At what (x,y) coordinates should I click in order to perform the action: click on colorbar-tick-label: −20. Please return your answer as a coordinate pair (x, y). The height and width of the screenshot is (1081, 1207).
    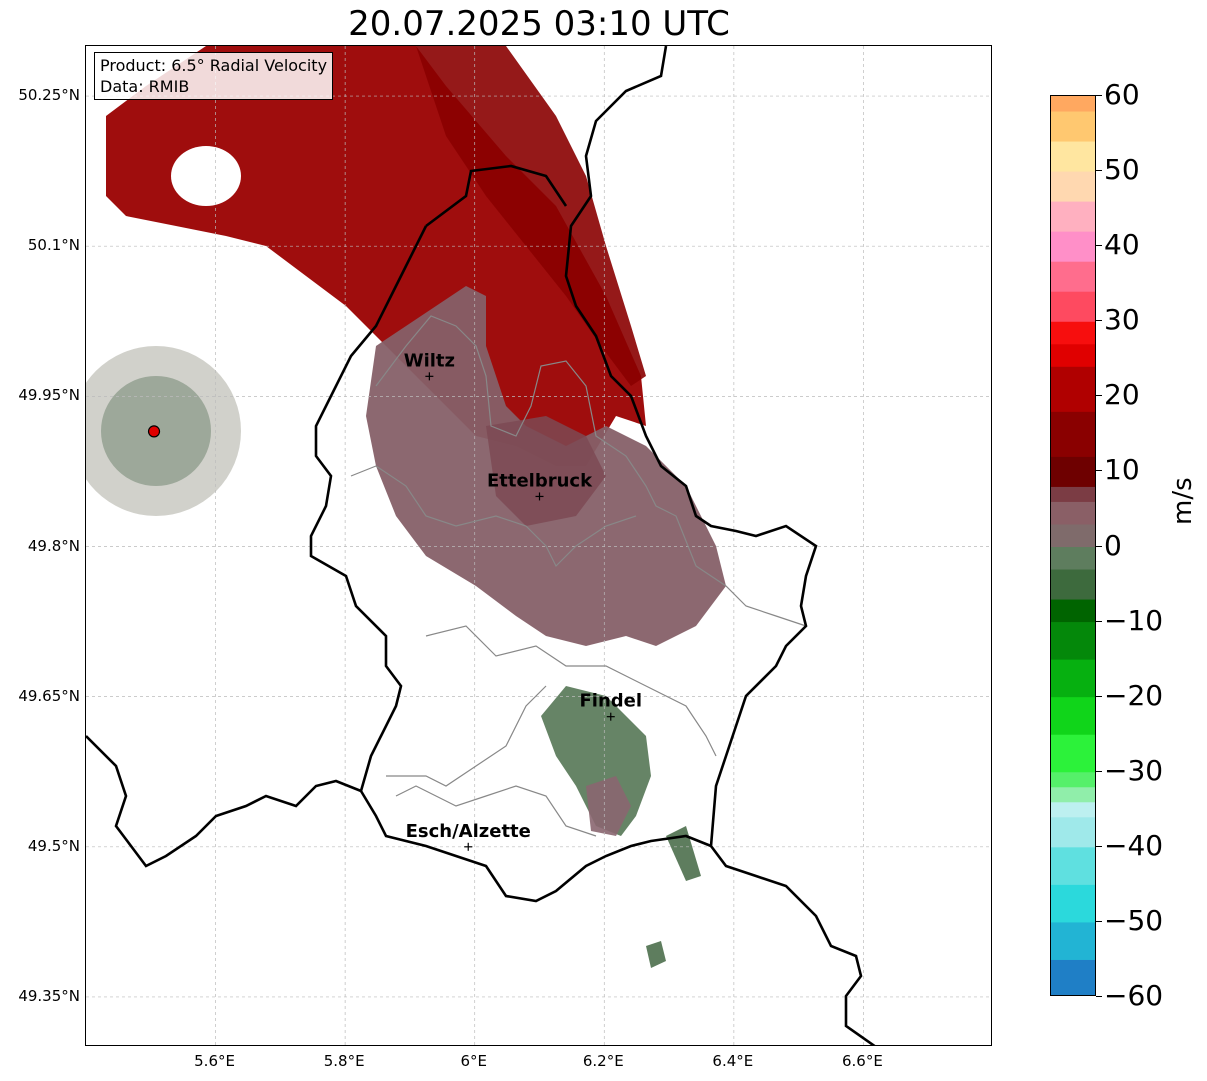
    Looking at the image, I should click on (1134, 695).